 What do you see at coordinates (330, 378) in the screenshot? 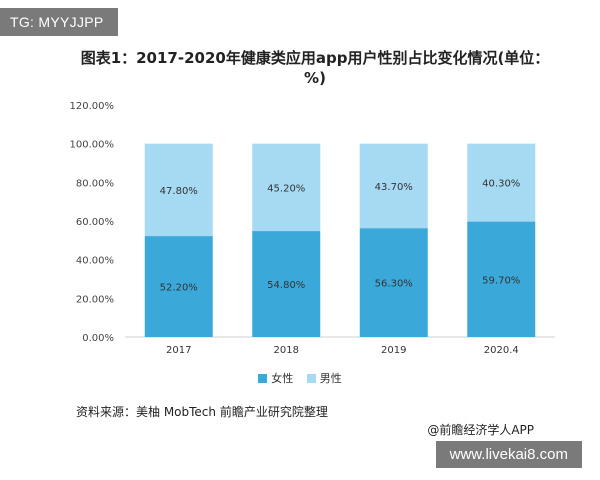
I see `legend-label-male: 男性` at bounding box center [330, 378].